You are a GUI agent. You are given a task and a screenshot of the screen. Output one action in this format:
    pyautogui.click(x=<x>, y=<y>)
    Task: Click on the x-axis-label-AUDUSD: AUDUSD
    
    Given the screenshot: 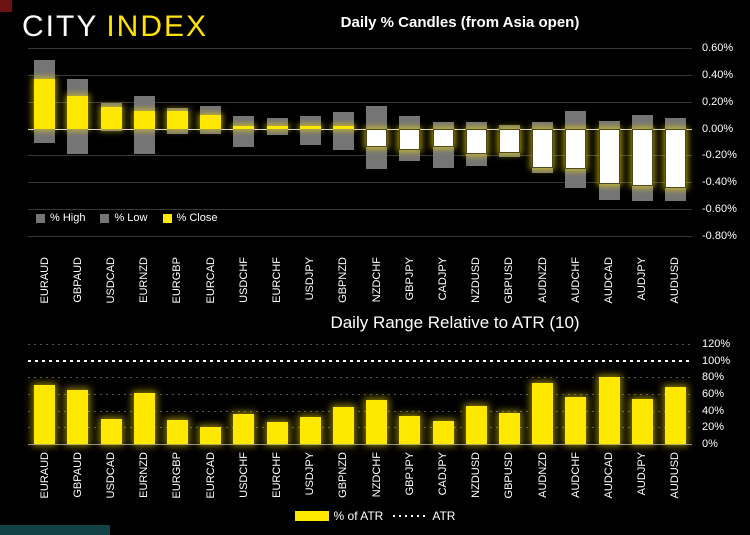 What is the action you would take?
    pyautogui.click(x=675, y=475)
    